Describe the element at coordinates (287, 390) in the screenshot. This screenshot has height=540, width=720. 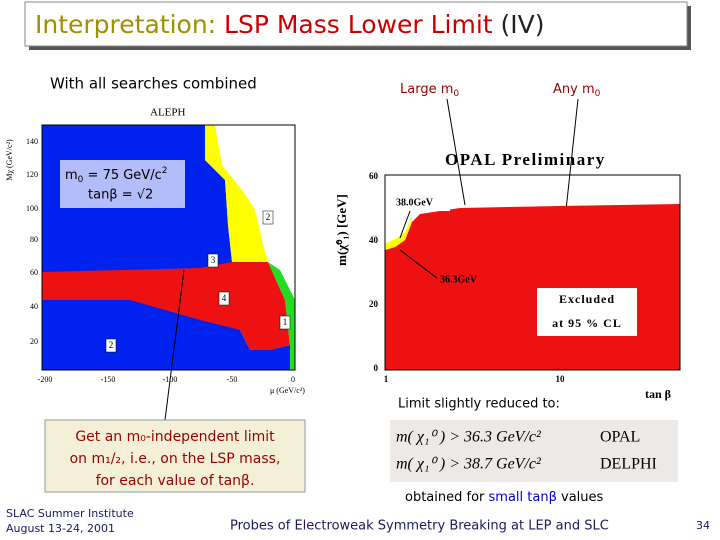
I see `axis-label: μ (GeV/c²)` at that location.